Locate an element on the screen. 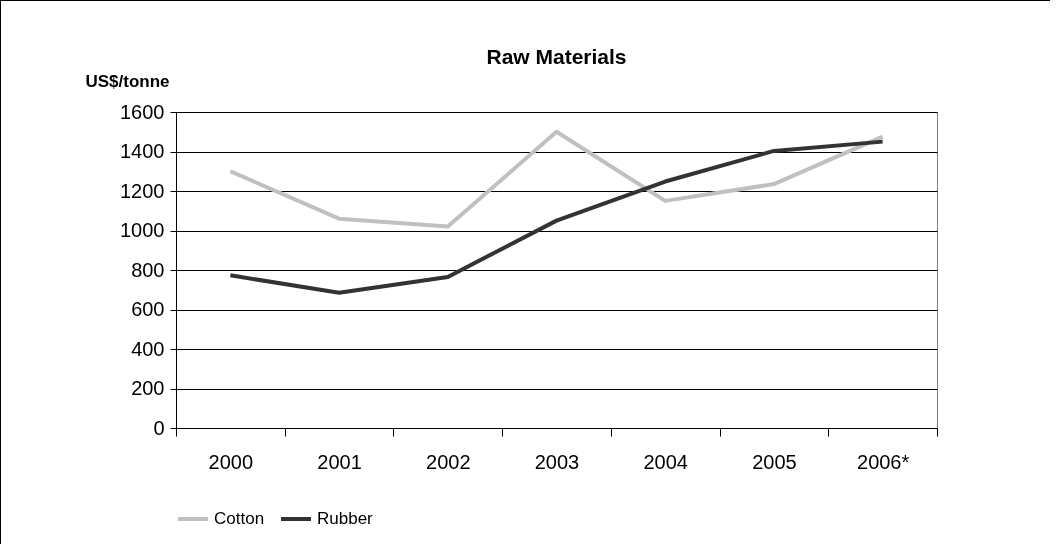 This screenshot has width=1063, height=546. legend-label: Cotton is located at coordinates (239, 518).